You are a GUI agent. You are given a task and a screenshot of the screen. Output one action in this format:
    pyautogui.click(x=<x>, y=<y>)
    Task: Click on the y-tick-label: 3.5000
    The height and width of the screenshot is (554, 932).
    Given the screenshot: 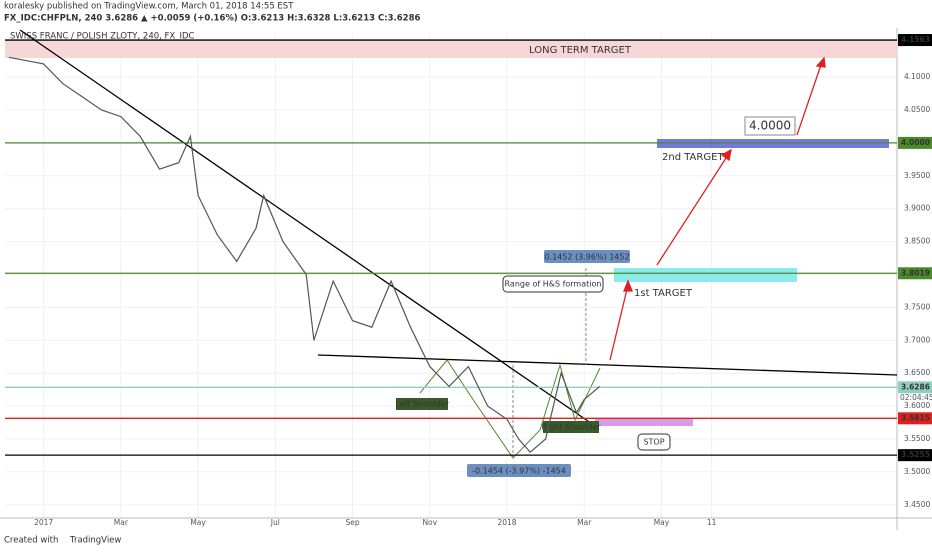 What is the action you would take?
    pyautogui.click(x=917, y=471)
    